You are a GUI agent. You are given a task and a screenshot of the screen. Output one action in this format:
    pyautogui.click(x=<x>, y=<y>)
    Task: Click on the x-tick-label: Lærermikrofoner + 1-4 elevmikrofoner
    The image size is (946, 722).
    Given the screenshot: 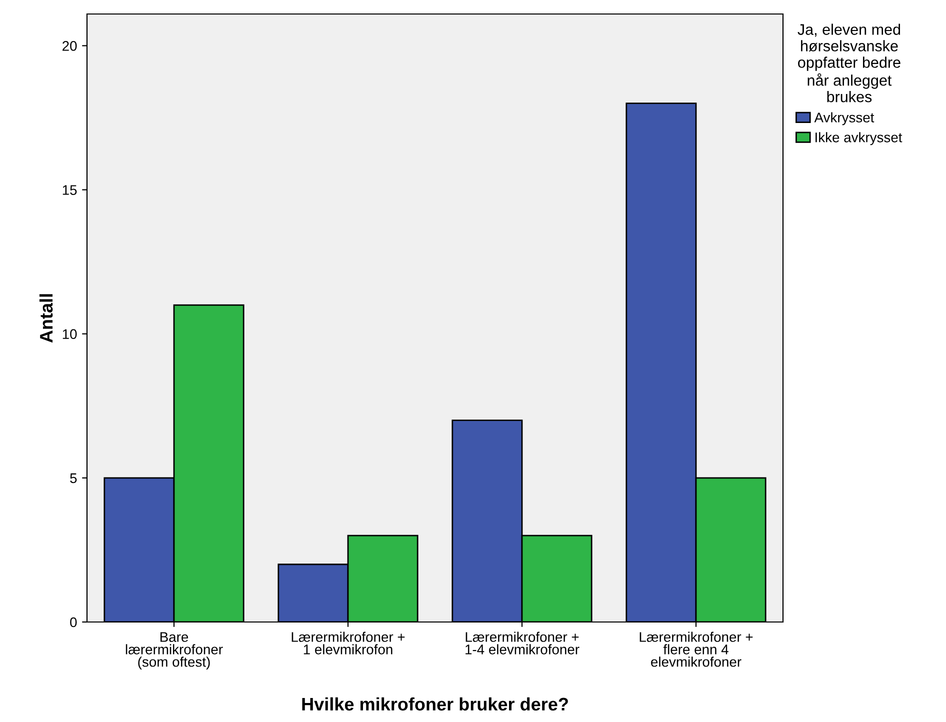 What is the action you would take?
    pyautogui.click(x=523, y=643)
    